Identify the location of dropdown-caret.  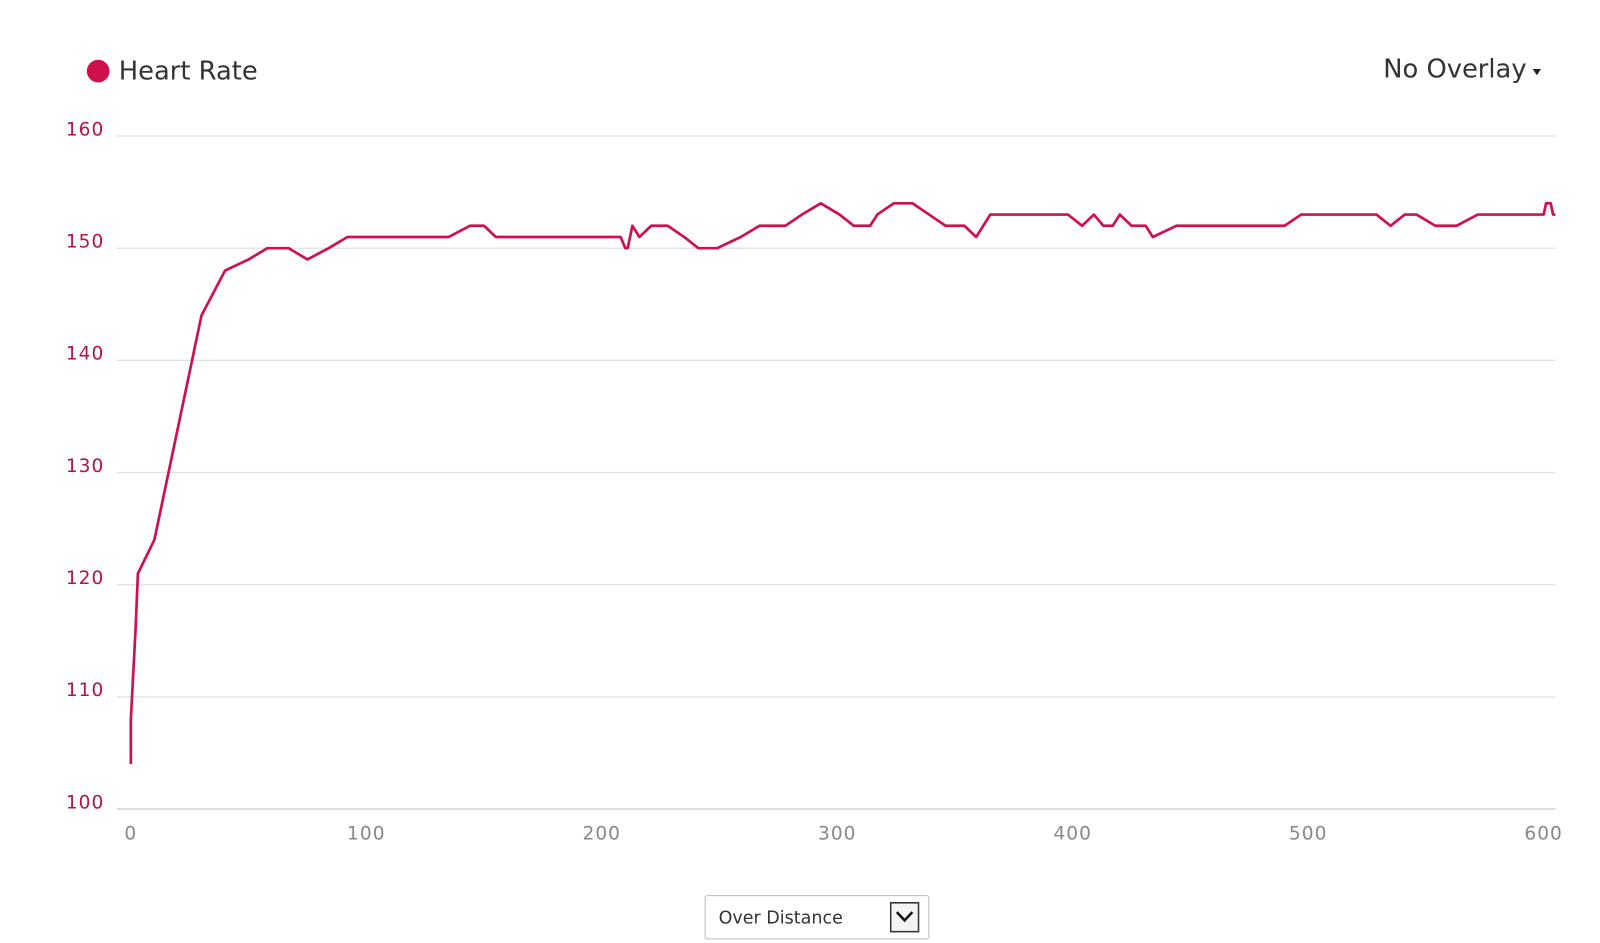
(1537, 72).